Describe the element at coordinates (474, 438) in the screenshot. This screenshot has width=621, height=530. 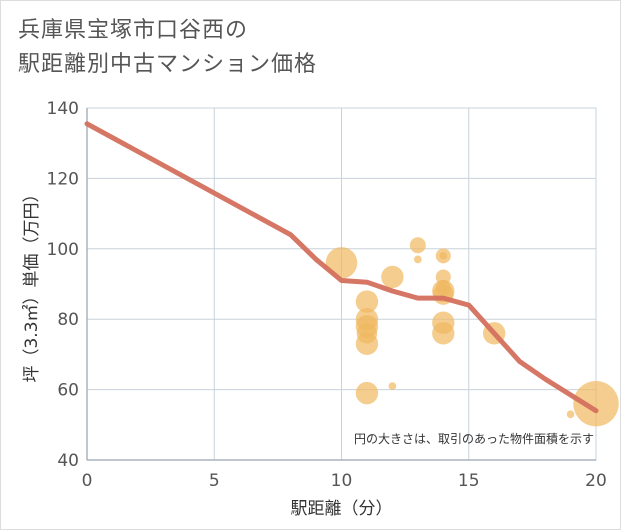
I see `size-note: 円の大きさは、取引のあった物件面積を示す` at that location.